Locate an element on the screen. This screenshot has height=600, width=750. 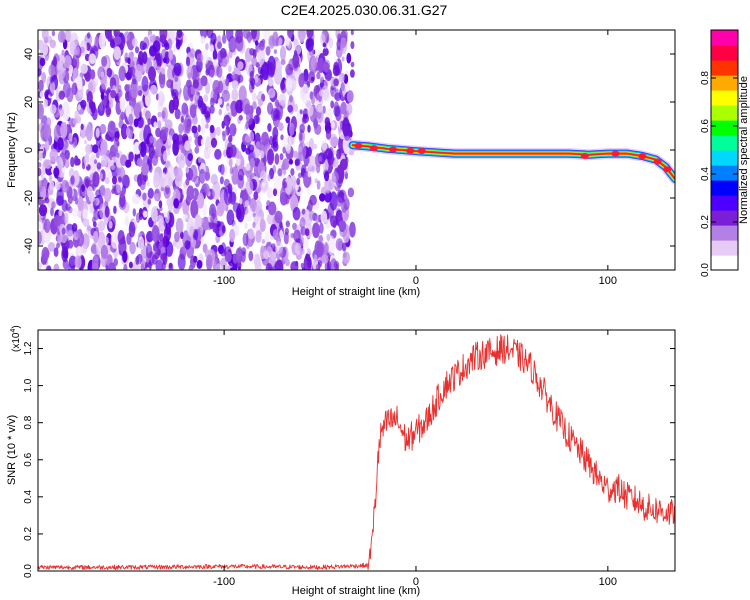
y-tick-label: 1.0 is located at coordinates (28, 385).